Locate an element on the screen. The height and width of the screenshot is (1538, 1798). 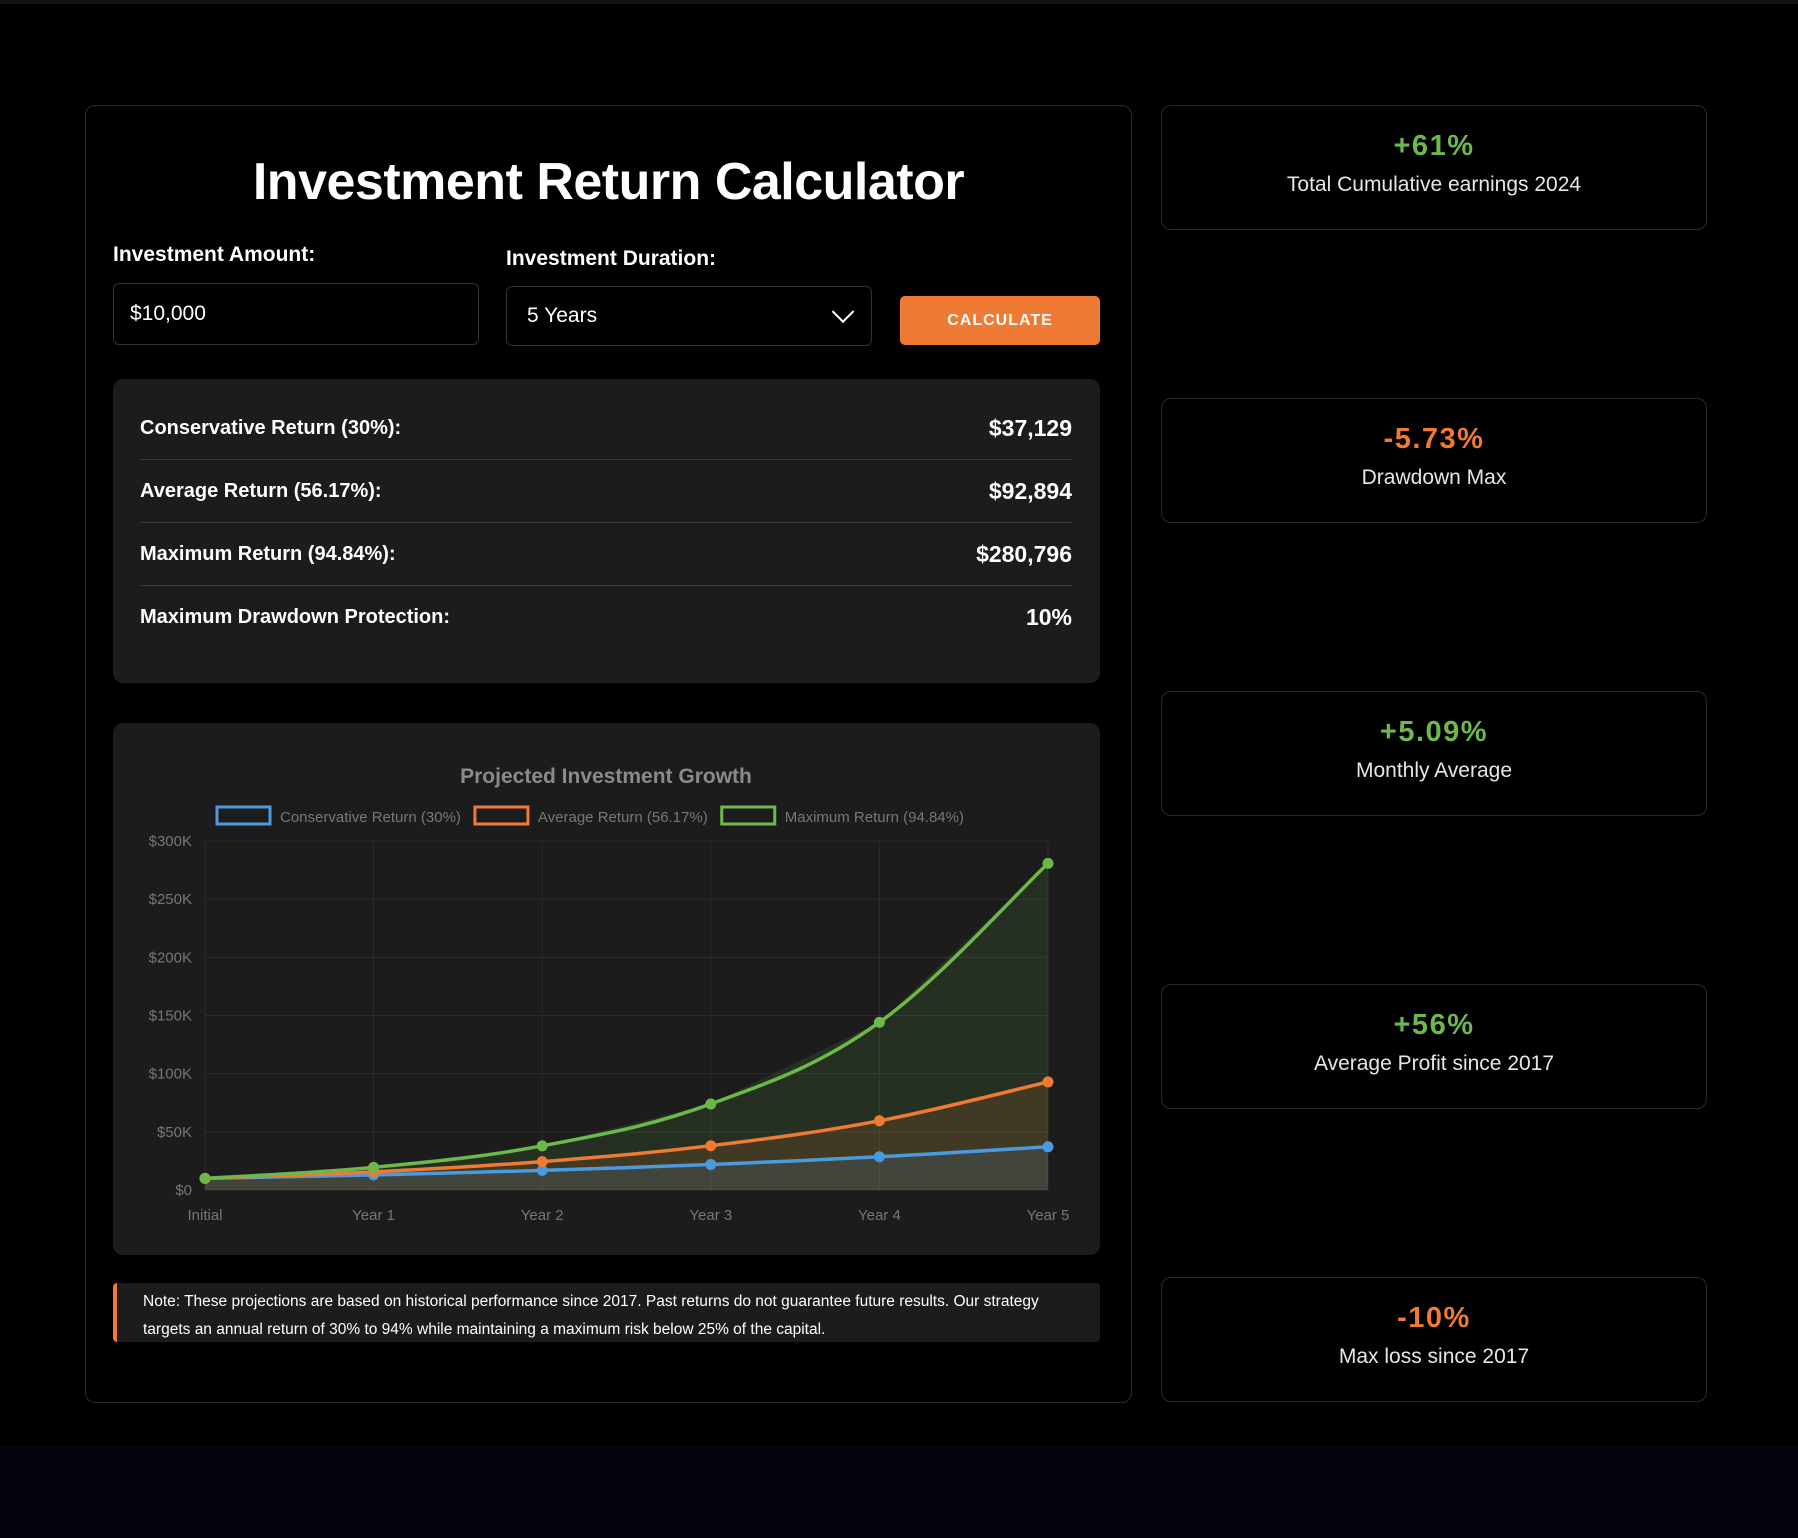
page-title: Investment Return Calculator is located at coordinates (608, 182).